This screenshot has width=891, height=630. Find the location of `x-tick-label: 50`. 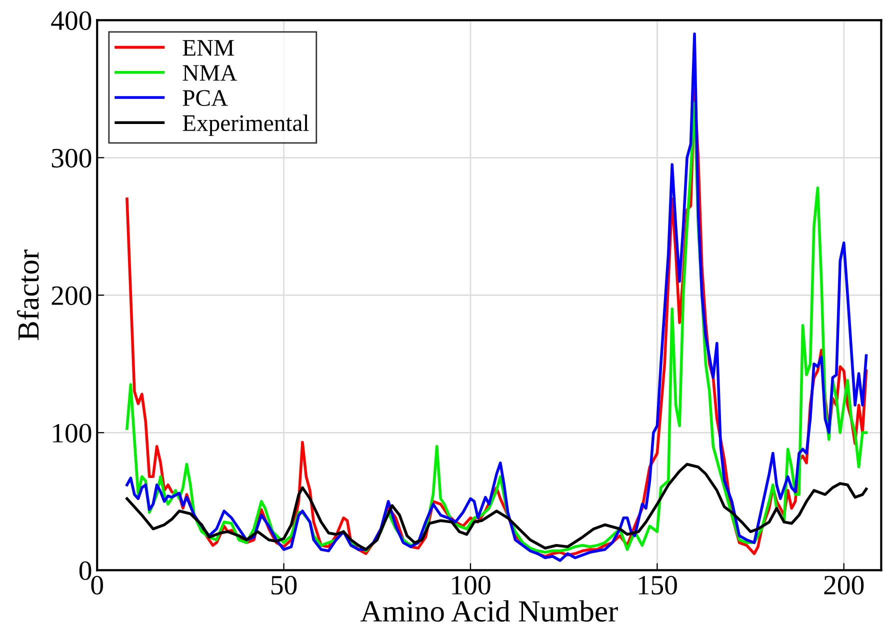

x-tick-label: 50 is located at coordinates (284, 585).